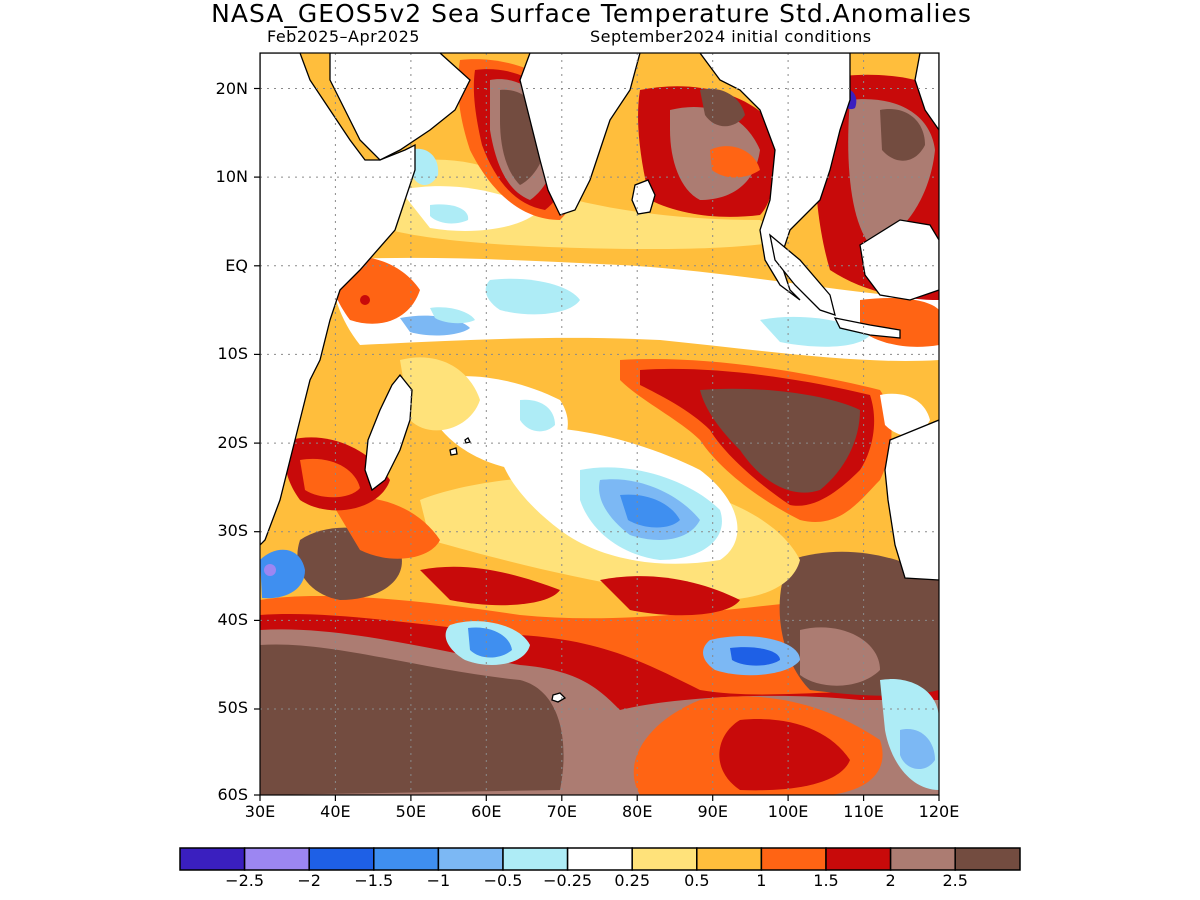  What do you see at coordinates (568, 880) in the screenshot?
I see `colorbar-label: −0.25` at bounding box center [568, 880].